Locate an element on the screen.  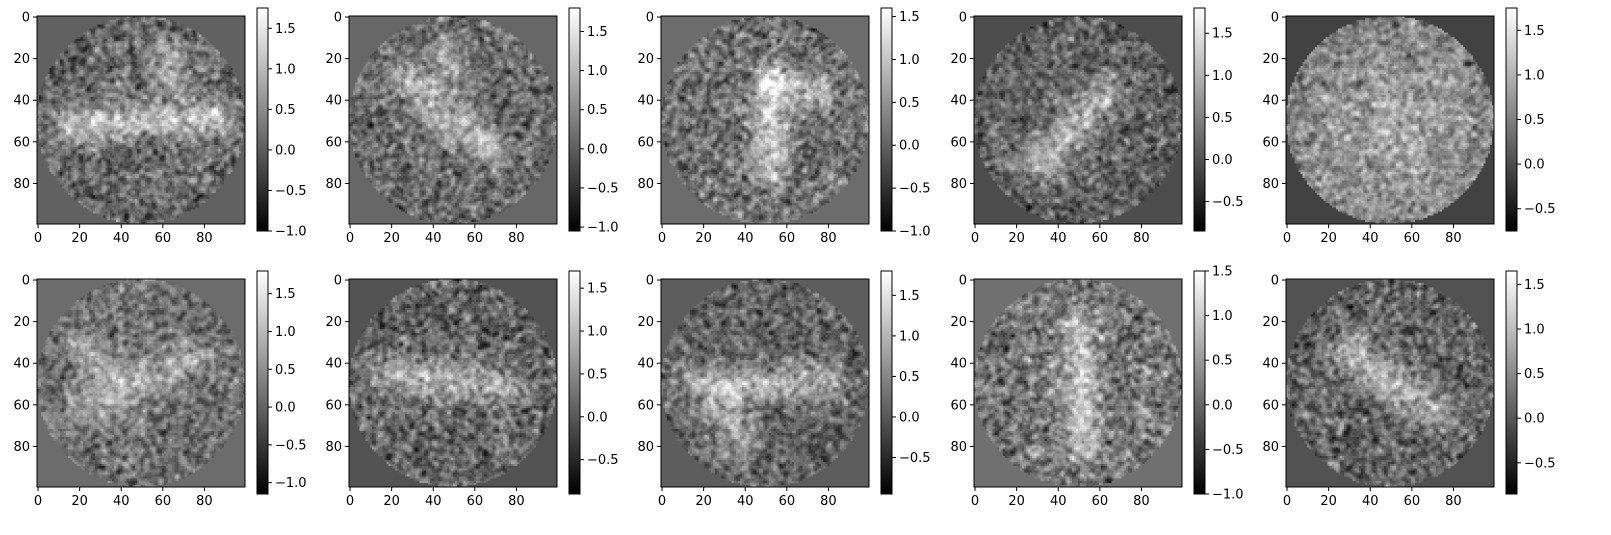
heatmap-panel-5: 0 20 40 60 80 0 20 40 60 80 1.5 1.0 0.5 0.0 −0.5 is located at coordinates (1409, 126).